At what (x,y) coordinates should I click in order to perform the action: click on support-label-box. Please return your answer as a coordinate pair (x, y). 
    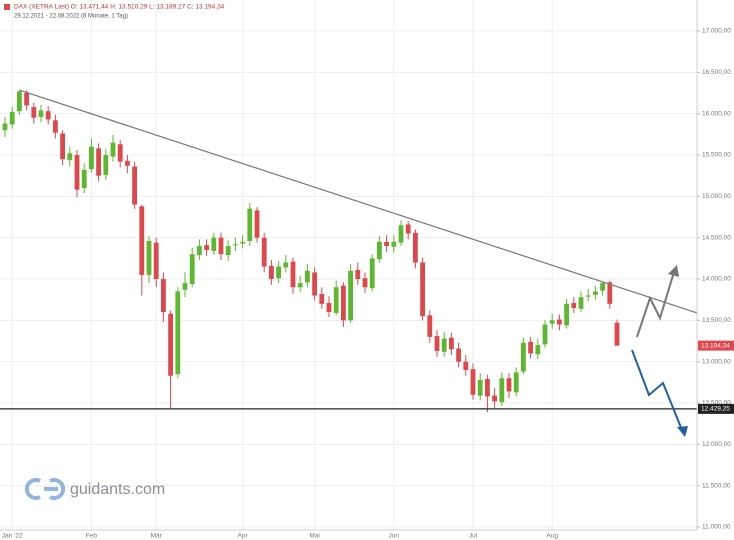
    Looking at the image, I should click on (716, 408).